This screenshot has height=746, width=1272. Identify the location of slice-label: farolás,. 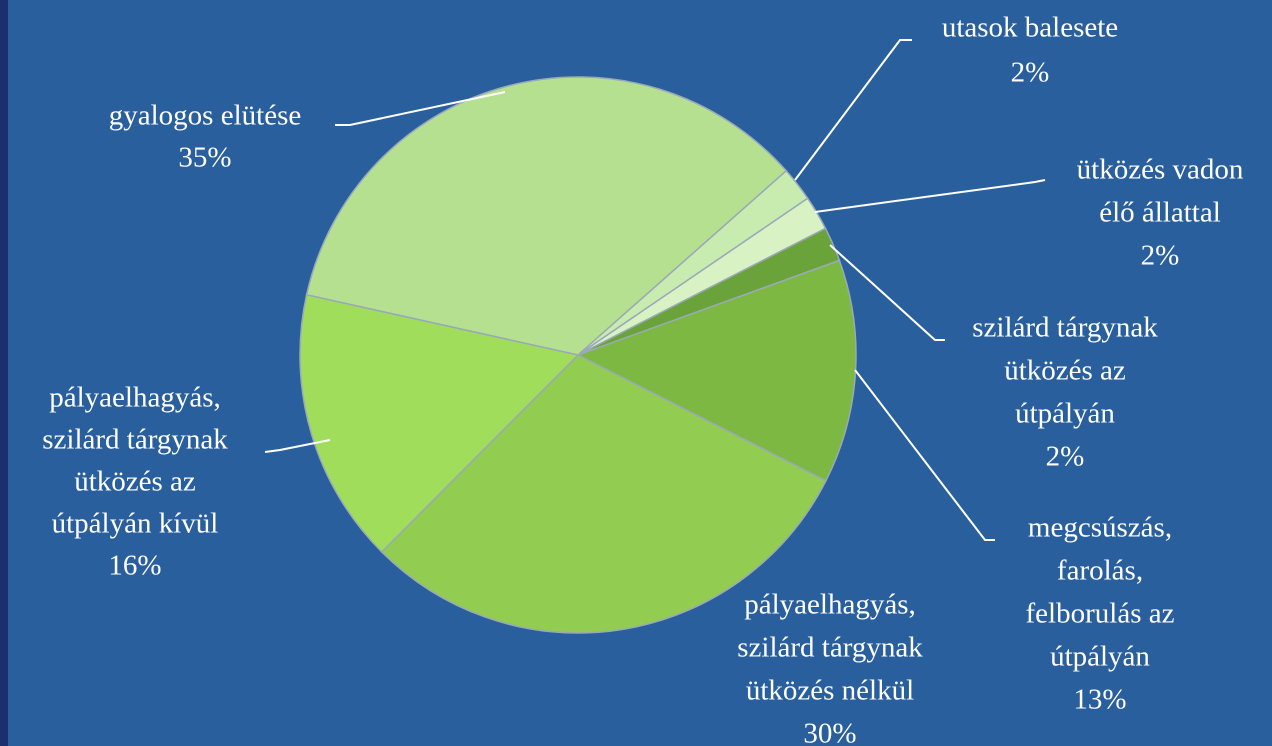
(1100, 571).